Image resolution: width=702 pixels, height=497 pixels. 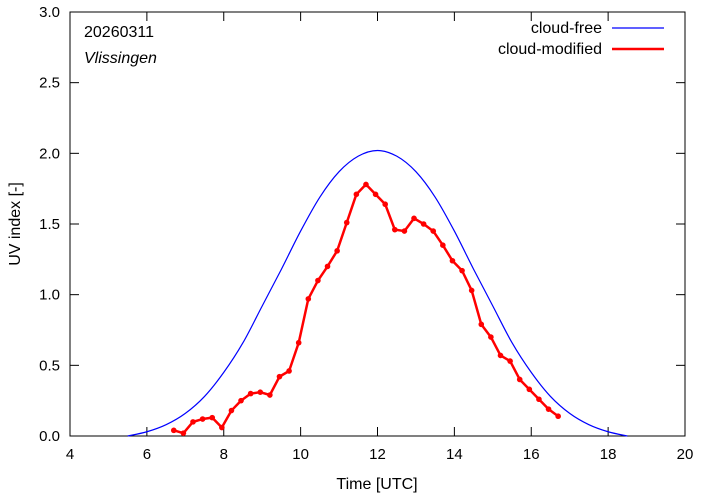 What do you see at coordinates (531, 454) in the screenshot?
I see `x-tick-label: 16` at bounding box center [531, 454].